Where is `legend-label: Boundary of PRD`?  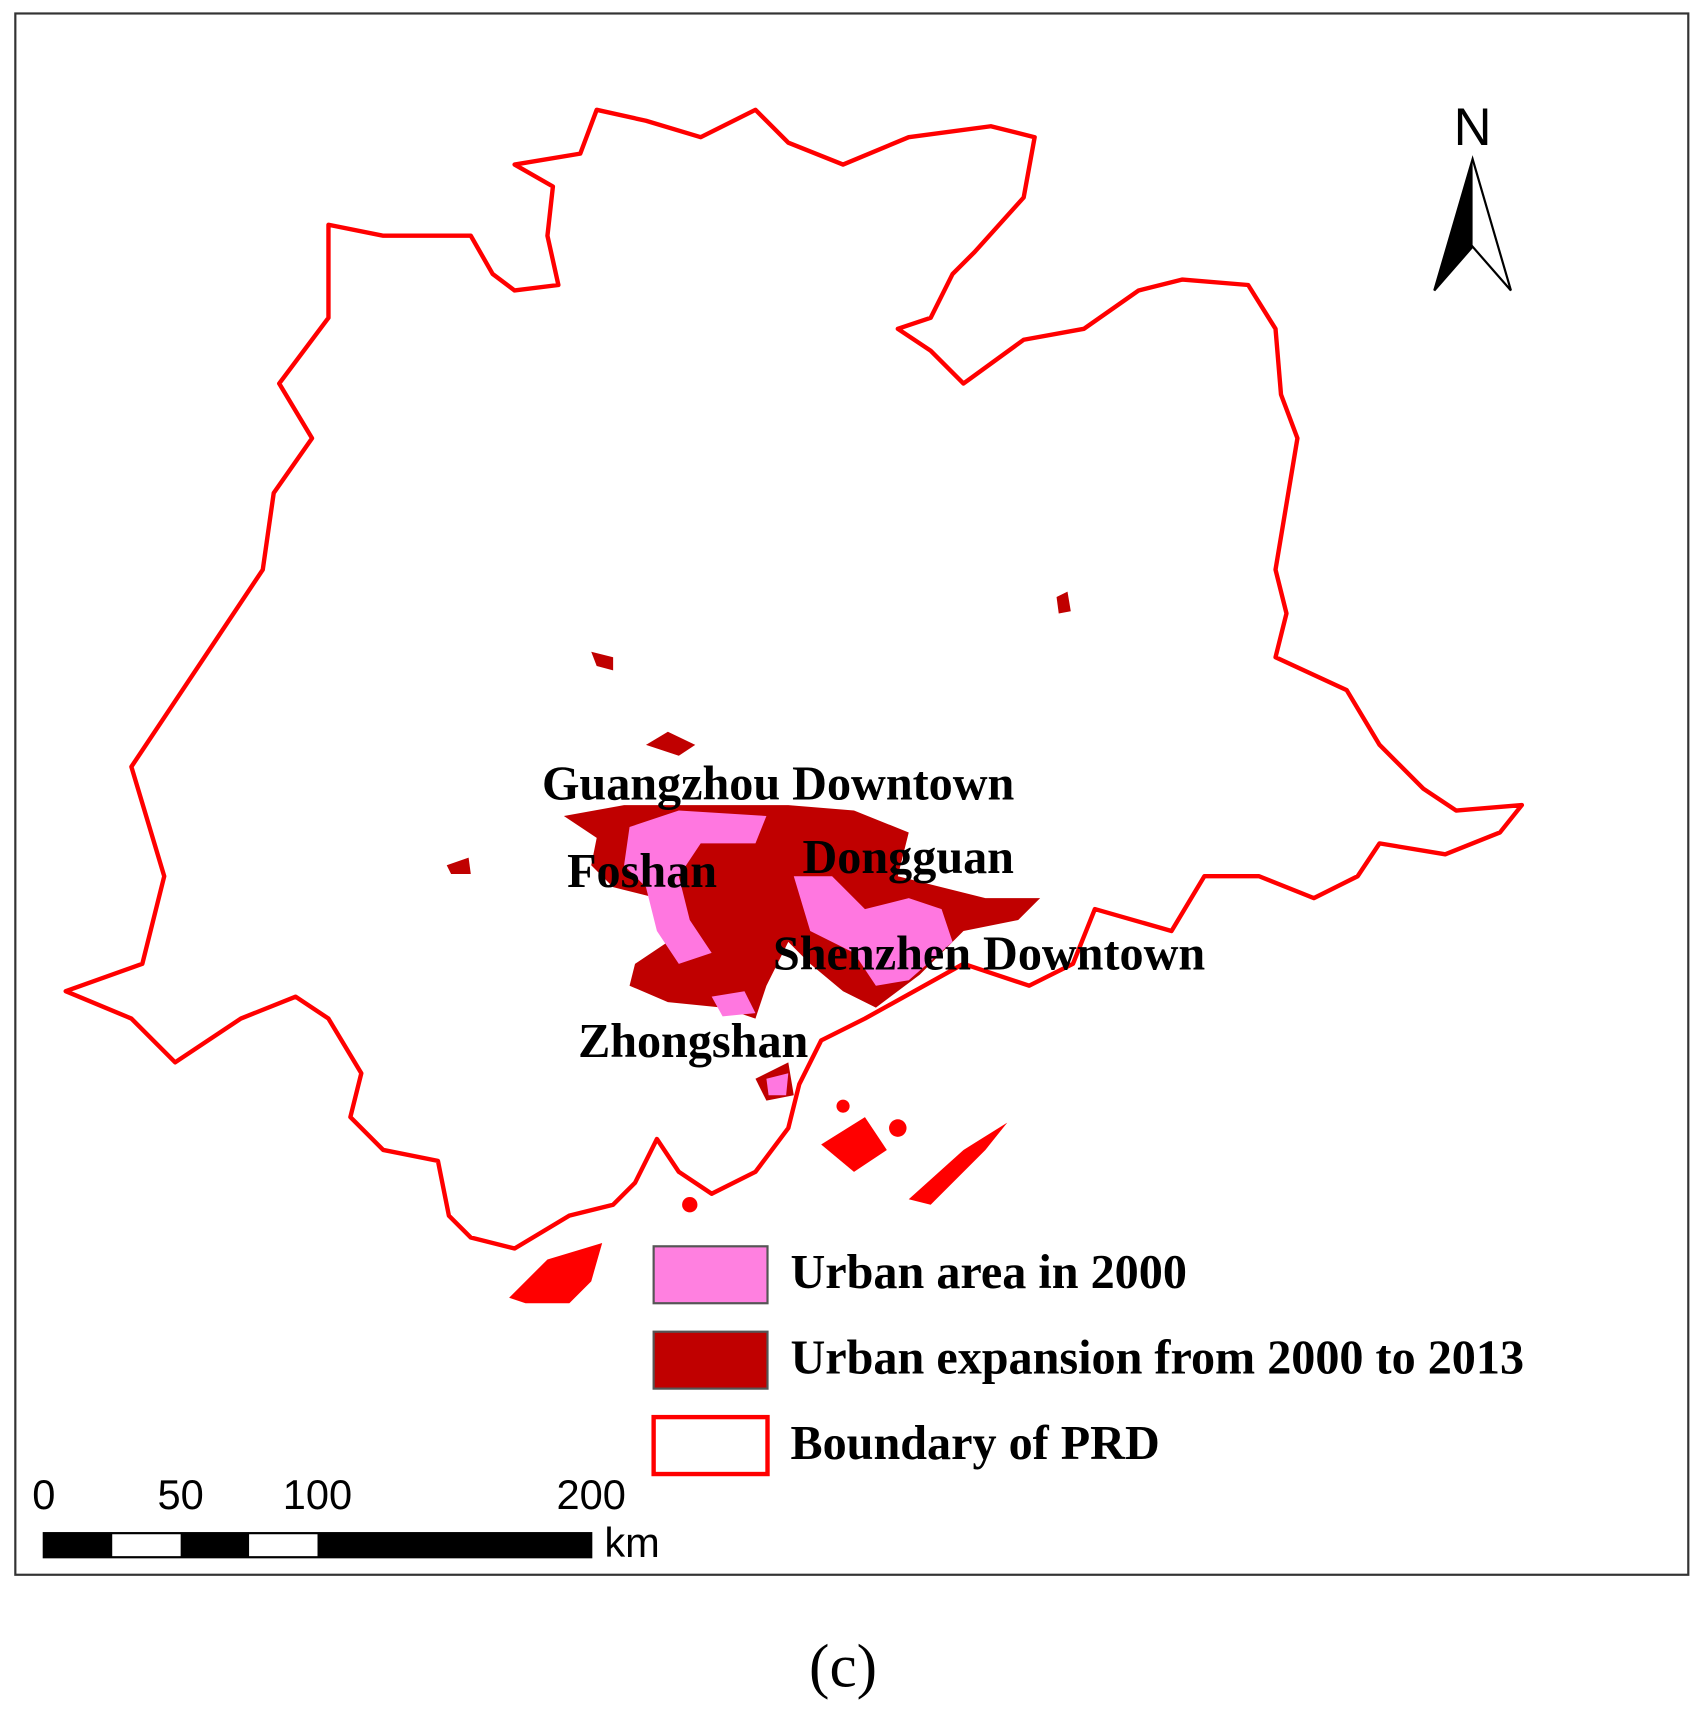
legend-label: Boundary of PRD is located at coordinates (974, 1443).